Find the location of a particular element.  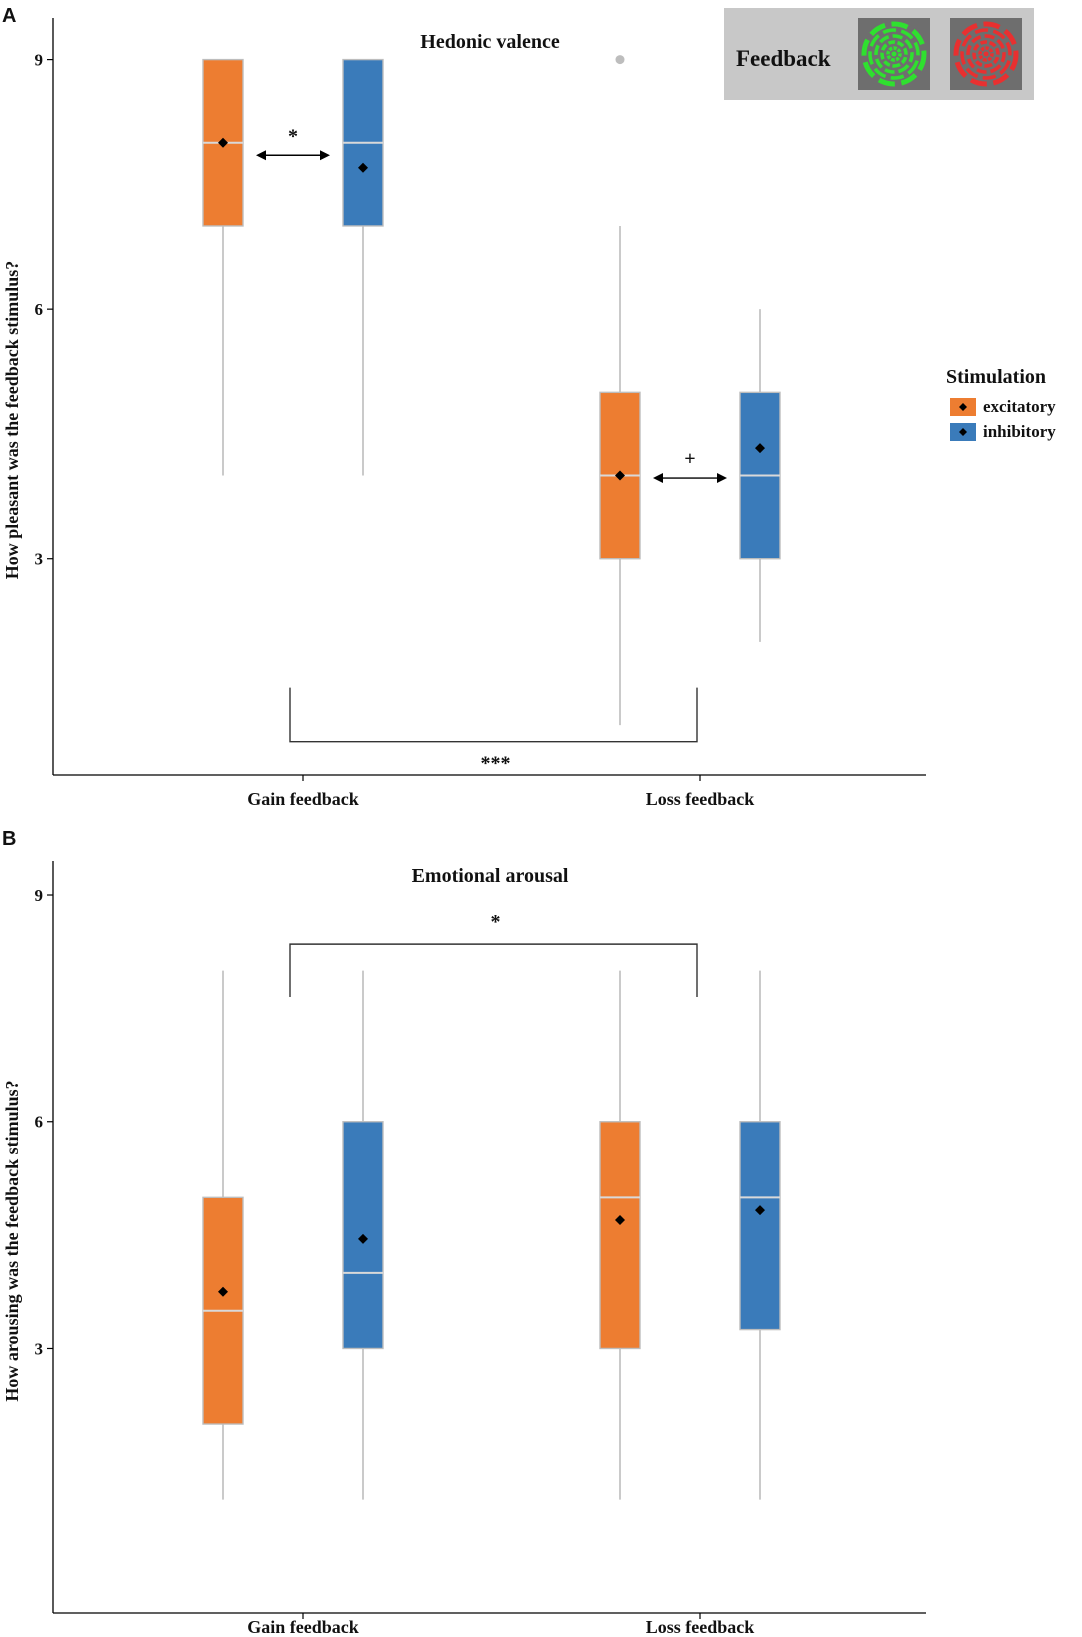

significance-bracket: *** is located at coordinates (493, 731).